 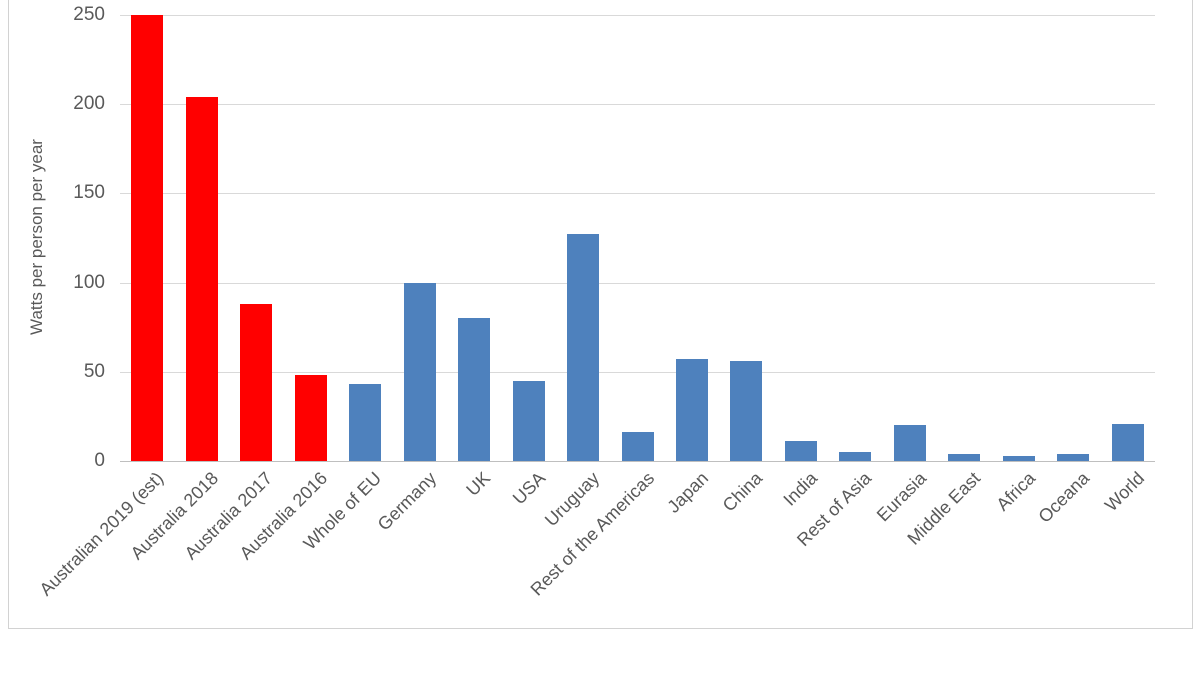 What do you see at coordinates (1064, 497) in the screenshot?
I see `x-tick-label: Oceana` at bounding box center [1064, 497].